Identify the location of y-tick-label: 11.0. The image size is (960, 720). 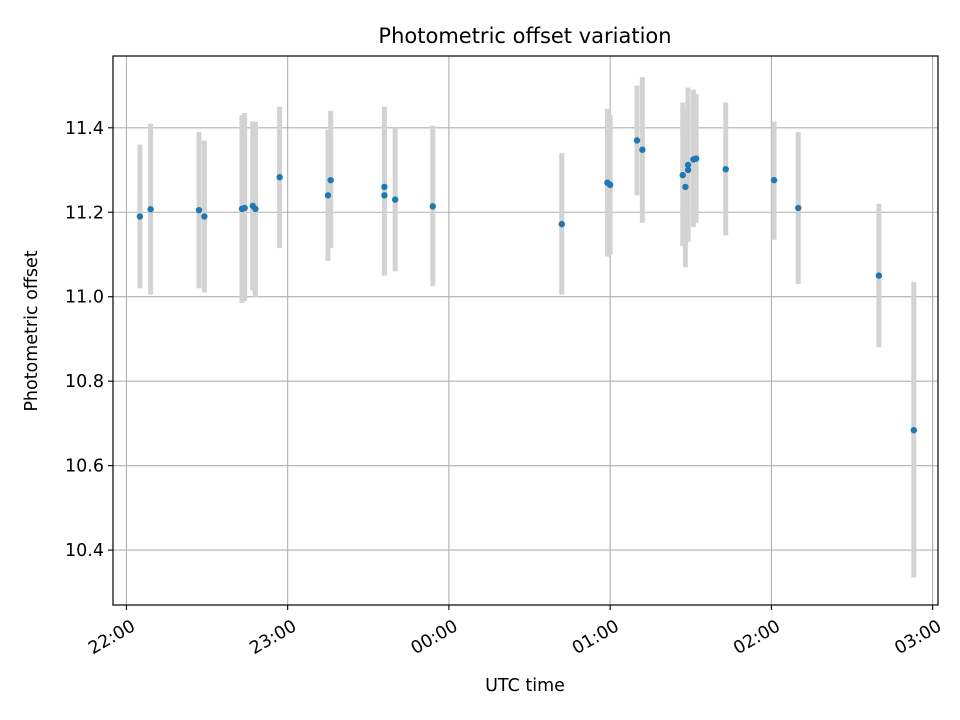
(84, 298).